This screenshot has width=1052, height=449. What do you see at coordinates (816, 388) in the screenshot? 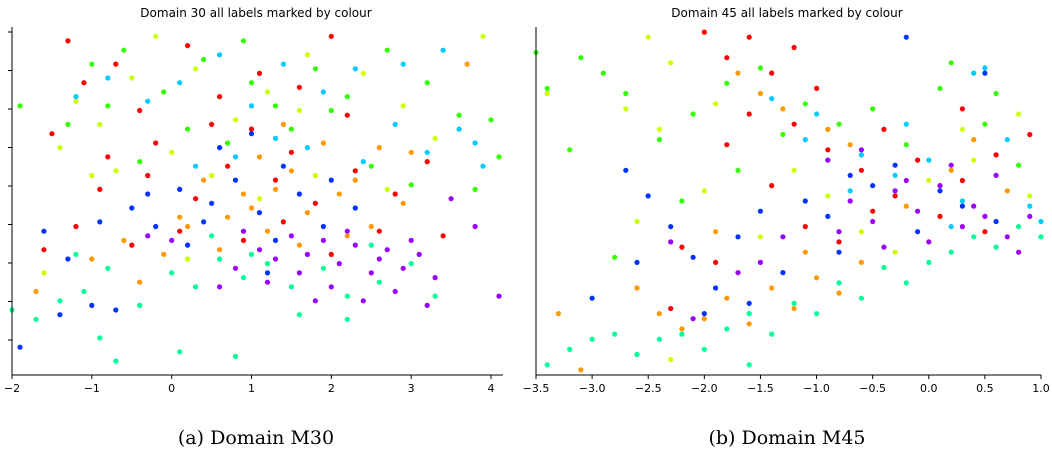
I see `x-tick-label: −1.0` at bounding box center [816, 388].